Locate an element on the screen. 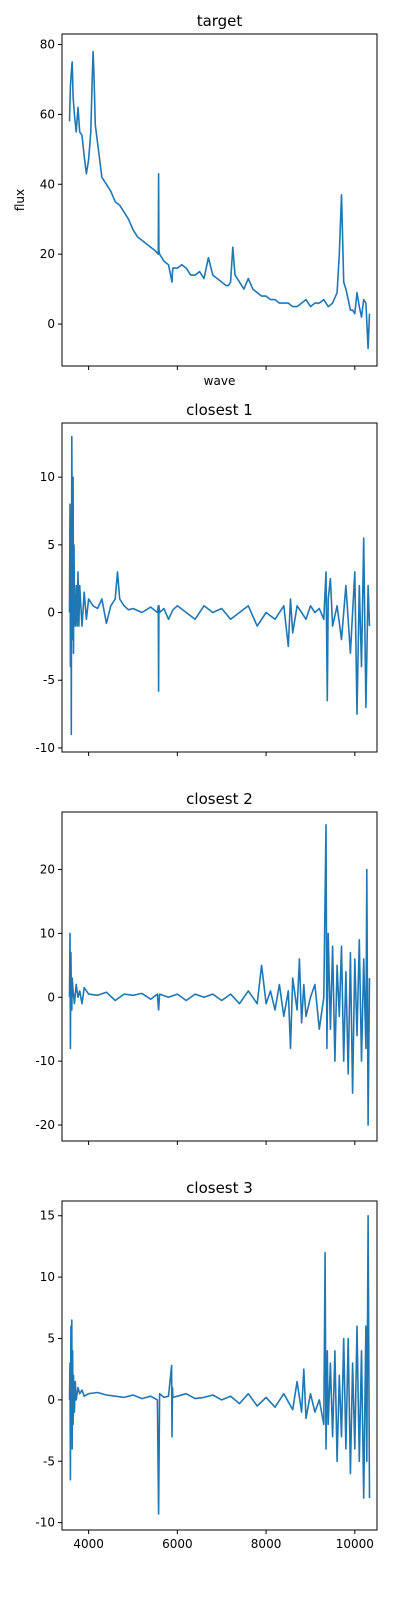  subplot-title: closest 3 is located at coordinates (219, 1188).